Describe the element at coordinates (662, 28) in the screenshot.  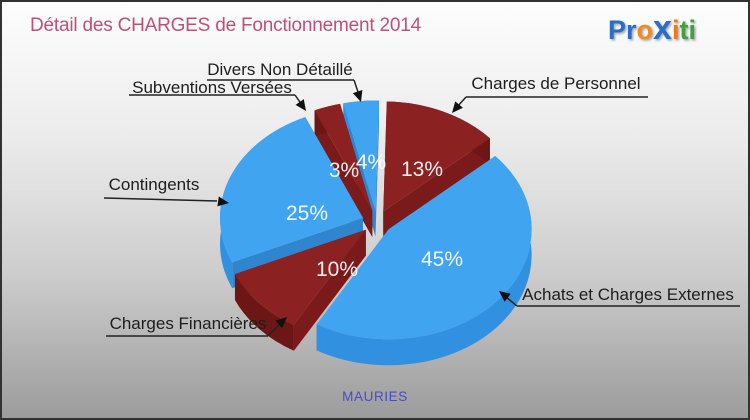
I see `logo-letter-3: x` at that location.